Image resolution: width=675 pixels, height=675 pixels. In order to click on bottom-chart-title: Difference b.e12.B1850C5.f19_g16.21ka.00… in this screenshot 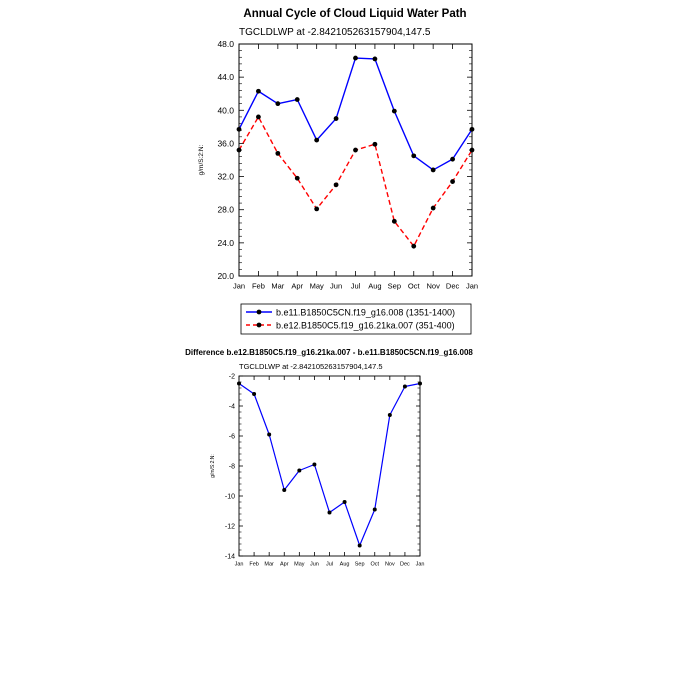, I will do `click(329, 352)`.